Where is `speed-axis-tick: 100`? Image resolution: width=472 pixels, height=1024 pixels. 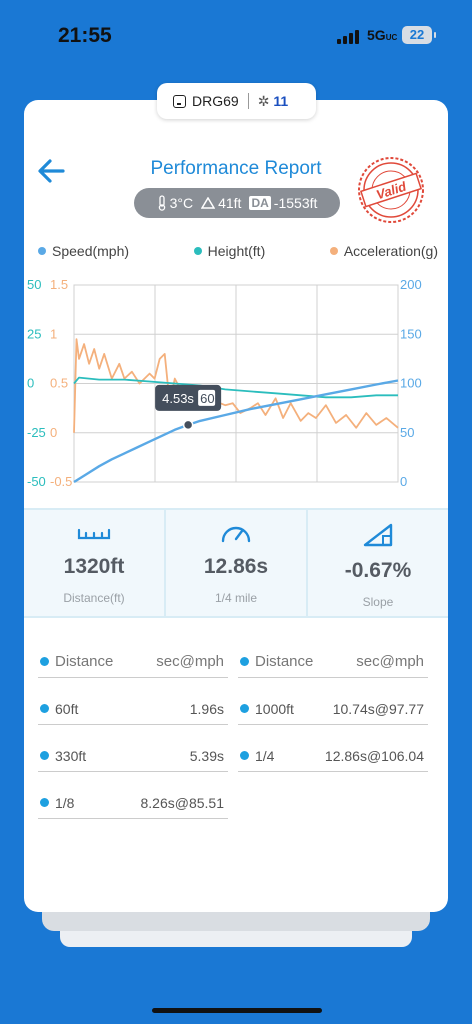 speed-axis-tick: 100 is located at coordinates (411, 383).